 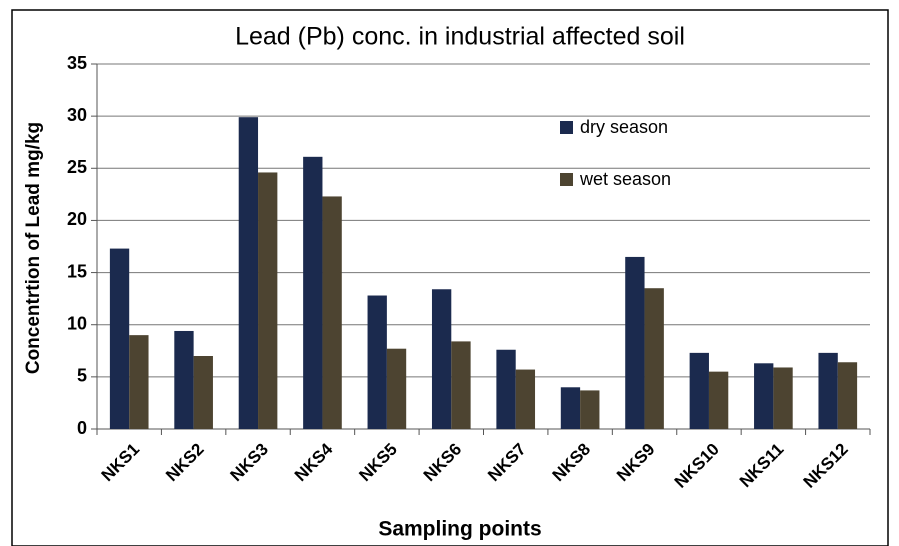 What do you see at coordinates (77, 271) in the screenshot?
I see `y-tick-label: 15` at bounding box center [77, 271].